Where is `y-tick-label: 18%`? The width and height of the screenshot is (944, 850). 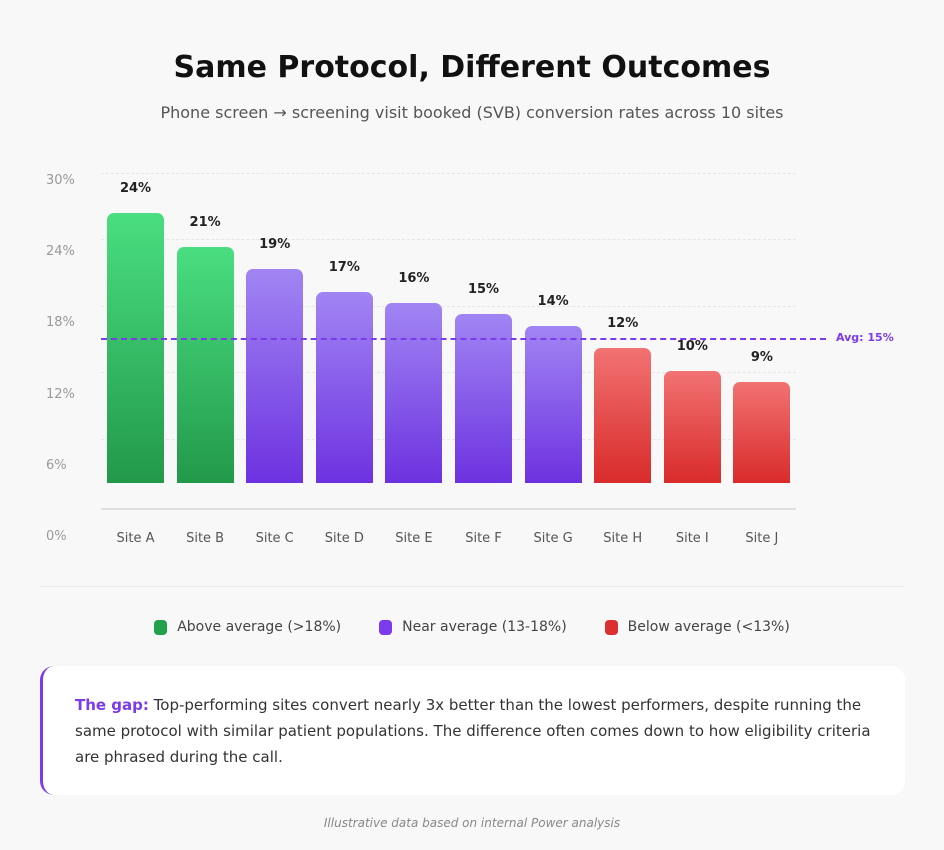 y-tick-label: 18% is located at coordinates (60, 322).